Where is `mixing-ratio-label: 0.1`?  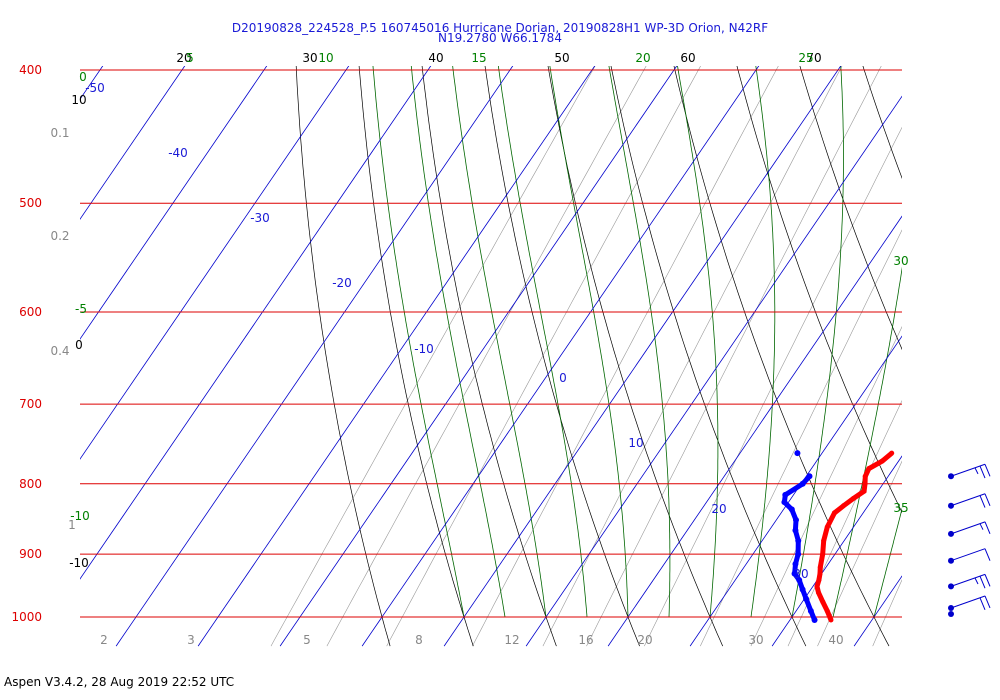 mixing-ratio-label: 0.1 is located at coordinates (59, 133).